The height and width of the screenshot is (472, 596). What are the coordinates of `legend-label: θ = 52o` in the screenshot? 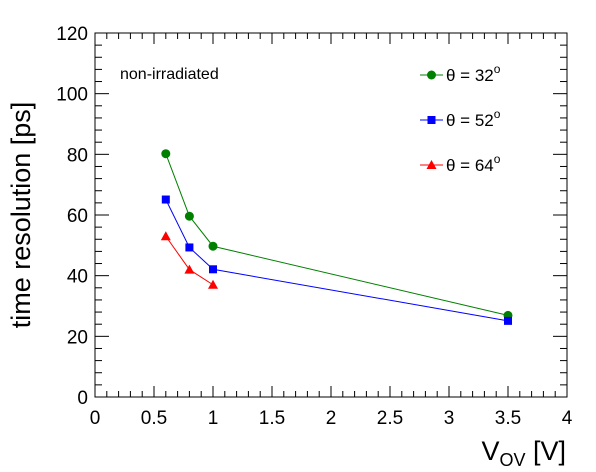 It's located at (473, 118).